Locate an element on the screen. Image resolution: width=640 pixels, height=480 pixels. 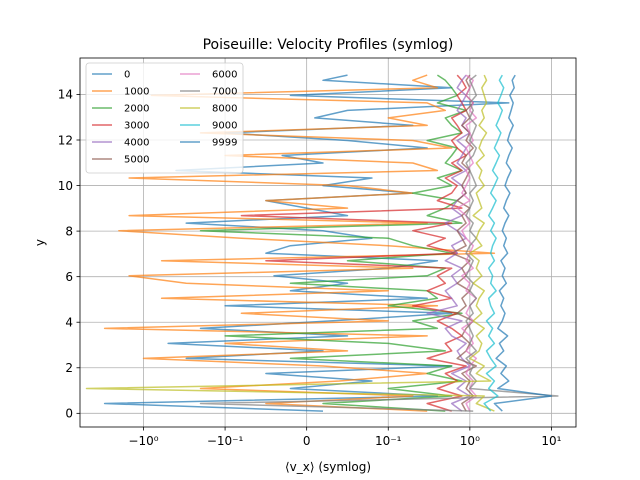
legend-entry: 2000 is located at coordinates (120, 109).